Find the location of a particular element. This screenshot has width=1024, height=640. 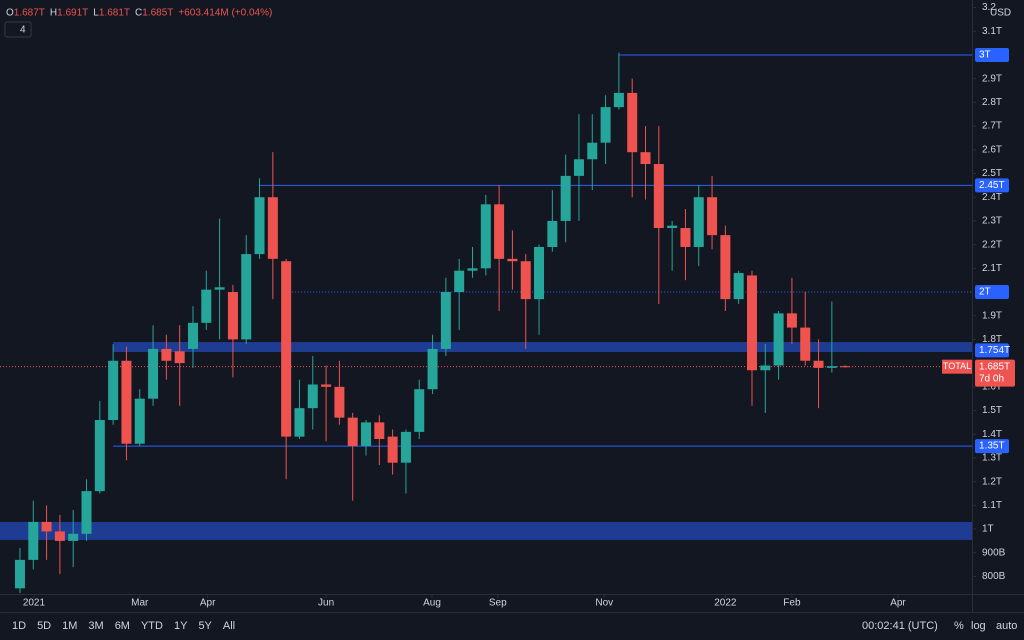

y-tick-label: 1.5T is located at coordinates (992, 410).